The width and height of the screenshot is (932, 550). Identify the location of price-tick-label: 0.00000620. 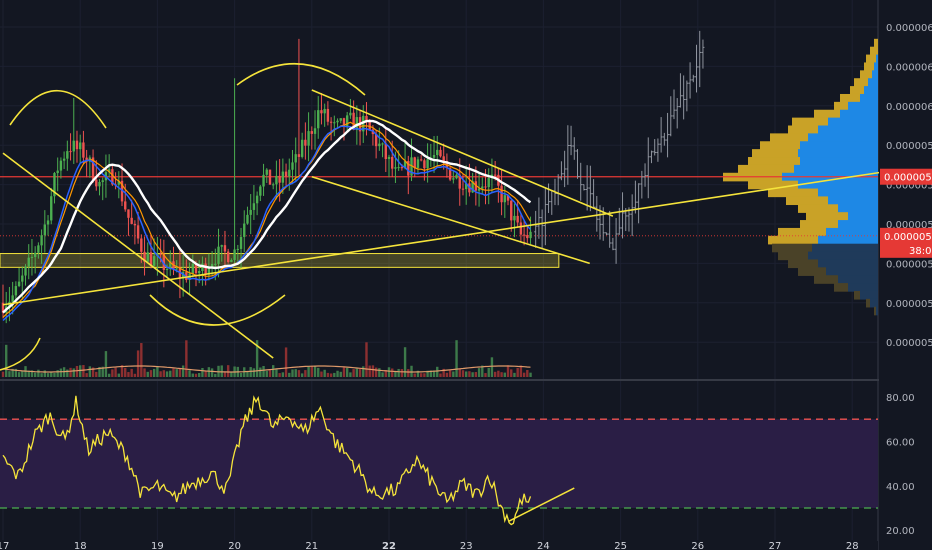
(909, 28).